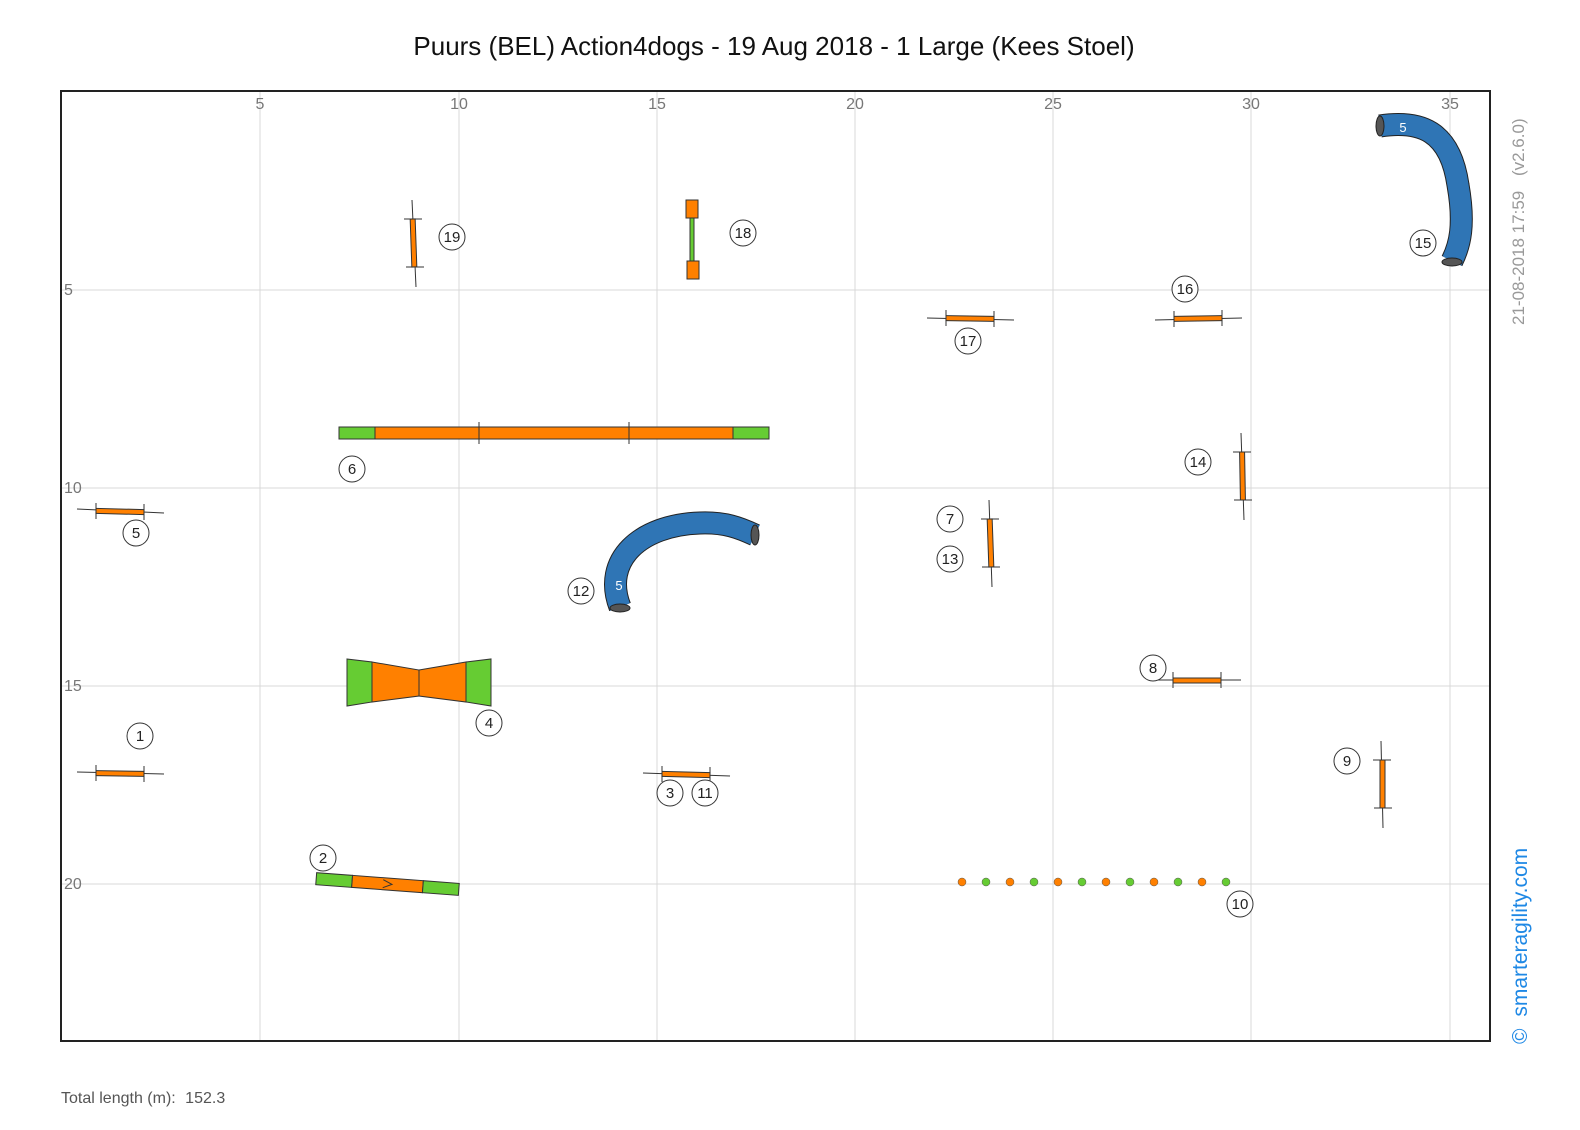 This screenshot has width=1580, height=1130. I want to click on x-tick: 10, so click(459, 104).